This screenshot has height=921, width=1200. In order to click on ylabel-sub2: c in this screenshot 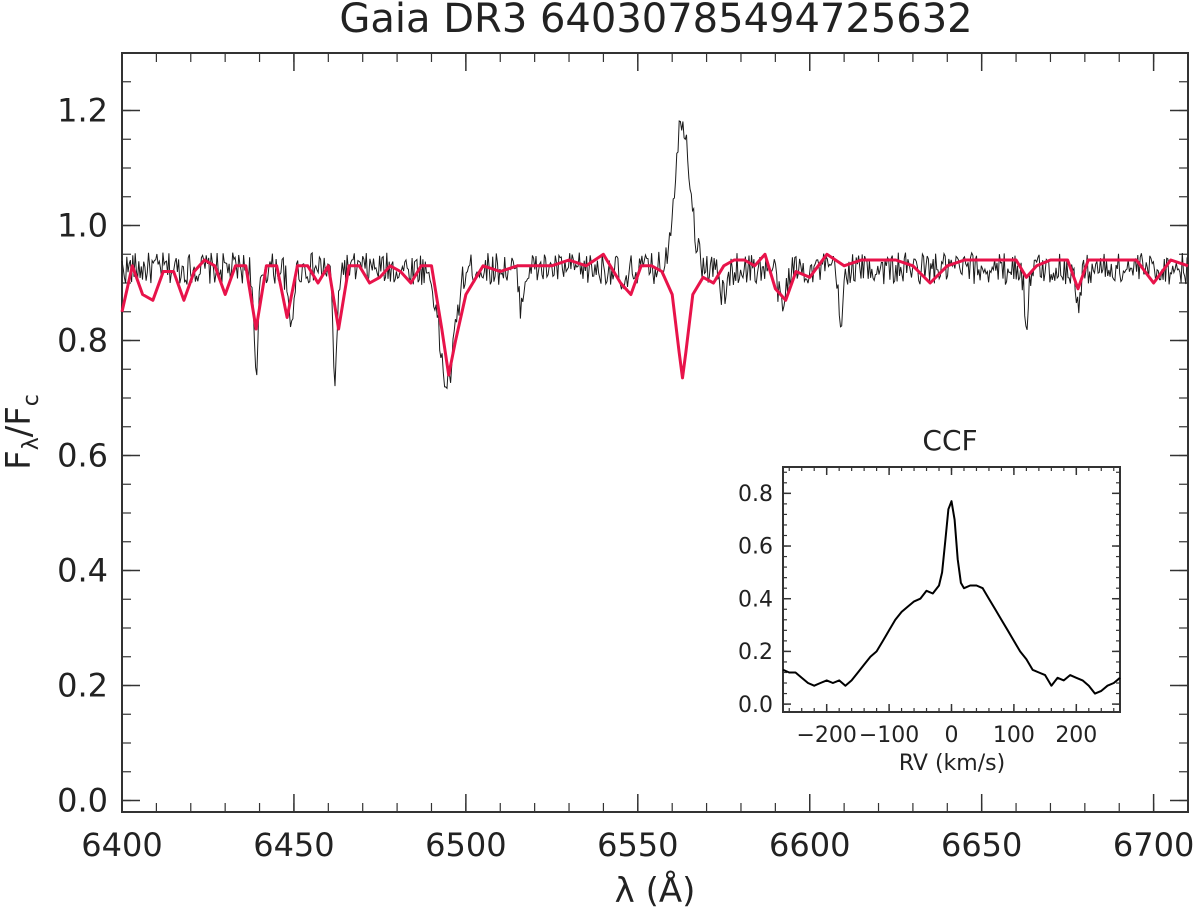, I will do `click(31, 400)`.